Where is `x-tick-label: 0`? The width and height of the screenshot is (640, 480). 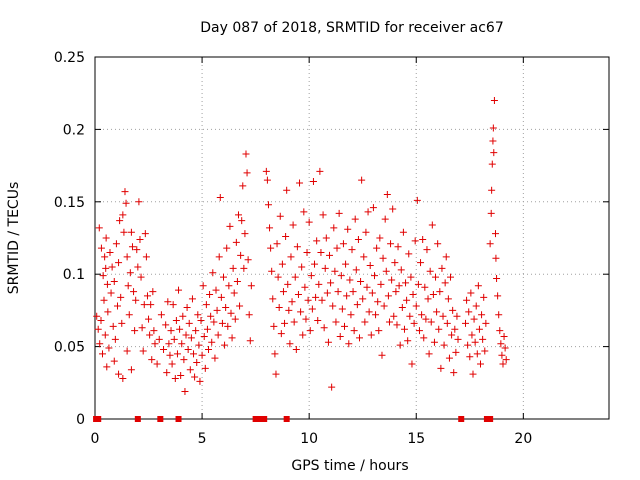 x-tick-label: 0 is located at coordinates (95, 439).